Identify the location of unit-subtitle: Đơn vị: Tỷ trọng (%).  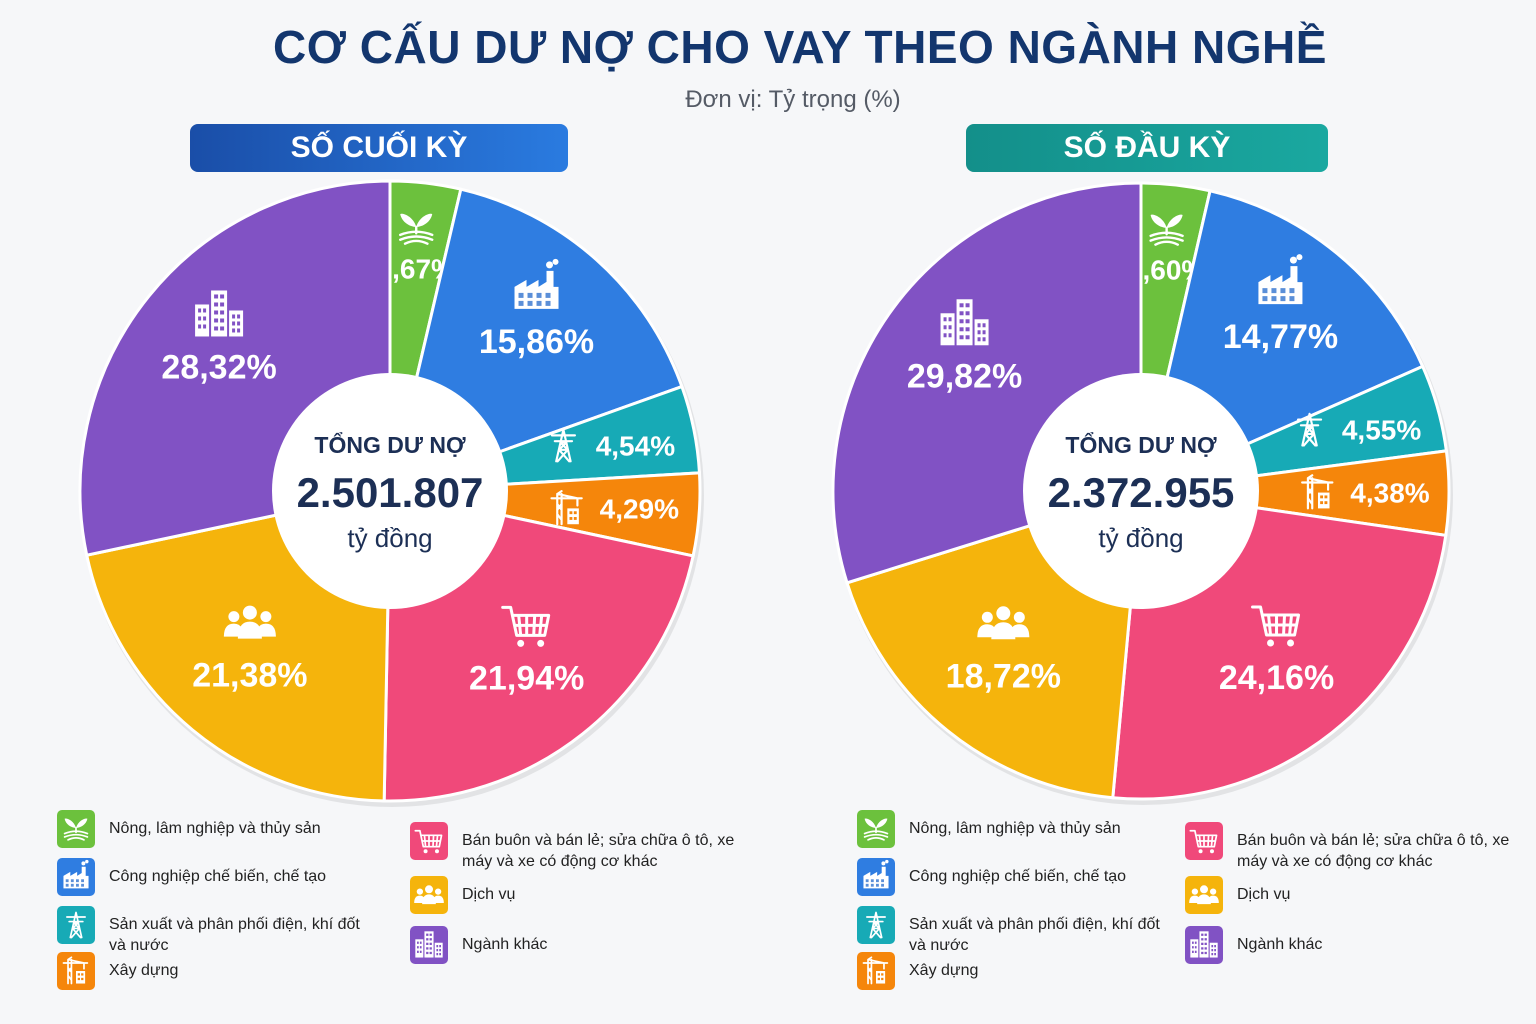
(793, 99).